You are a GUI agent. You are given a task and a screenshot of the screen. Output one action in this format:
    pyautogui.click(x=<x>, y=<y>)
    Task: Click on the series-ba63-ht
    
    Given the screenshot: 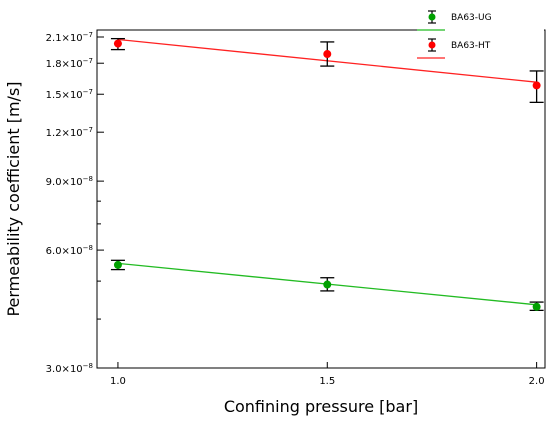 What is the action you would take?
    pyautogui.click(x=327, y=70)
    